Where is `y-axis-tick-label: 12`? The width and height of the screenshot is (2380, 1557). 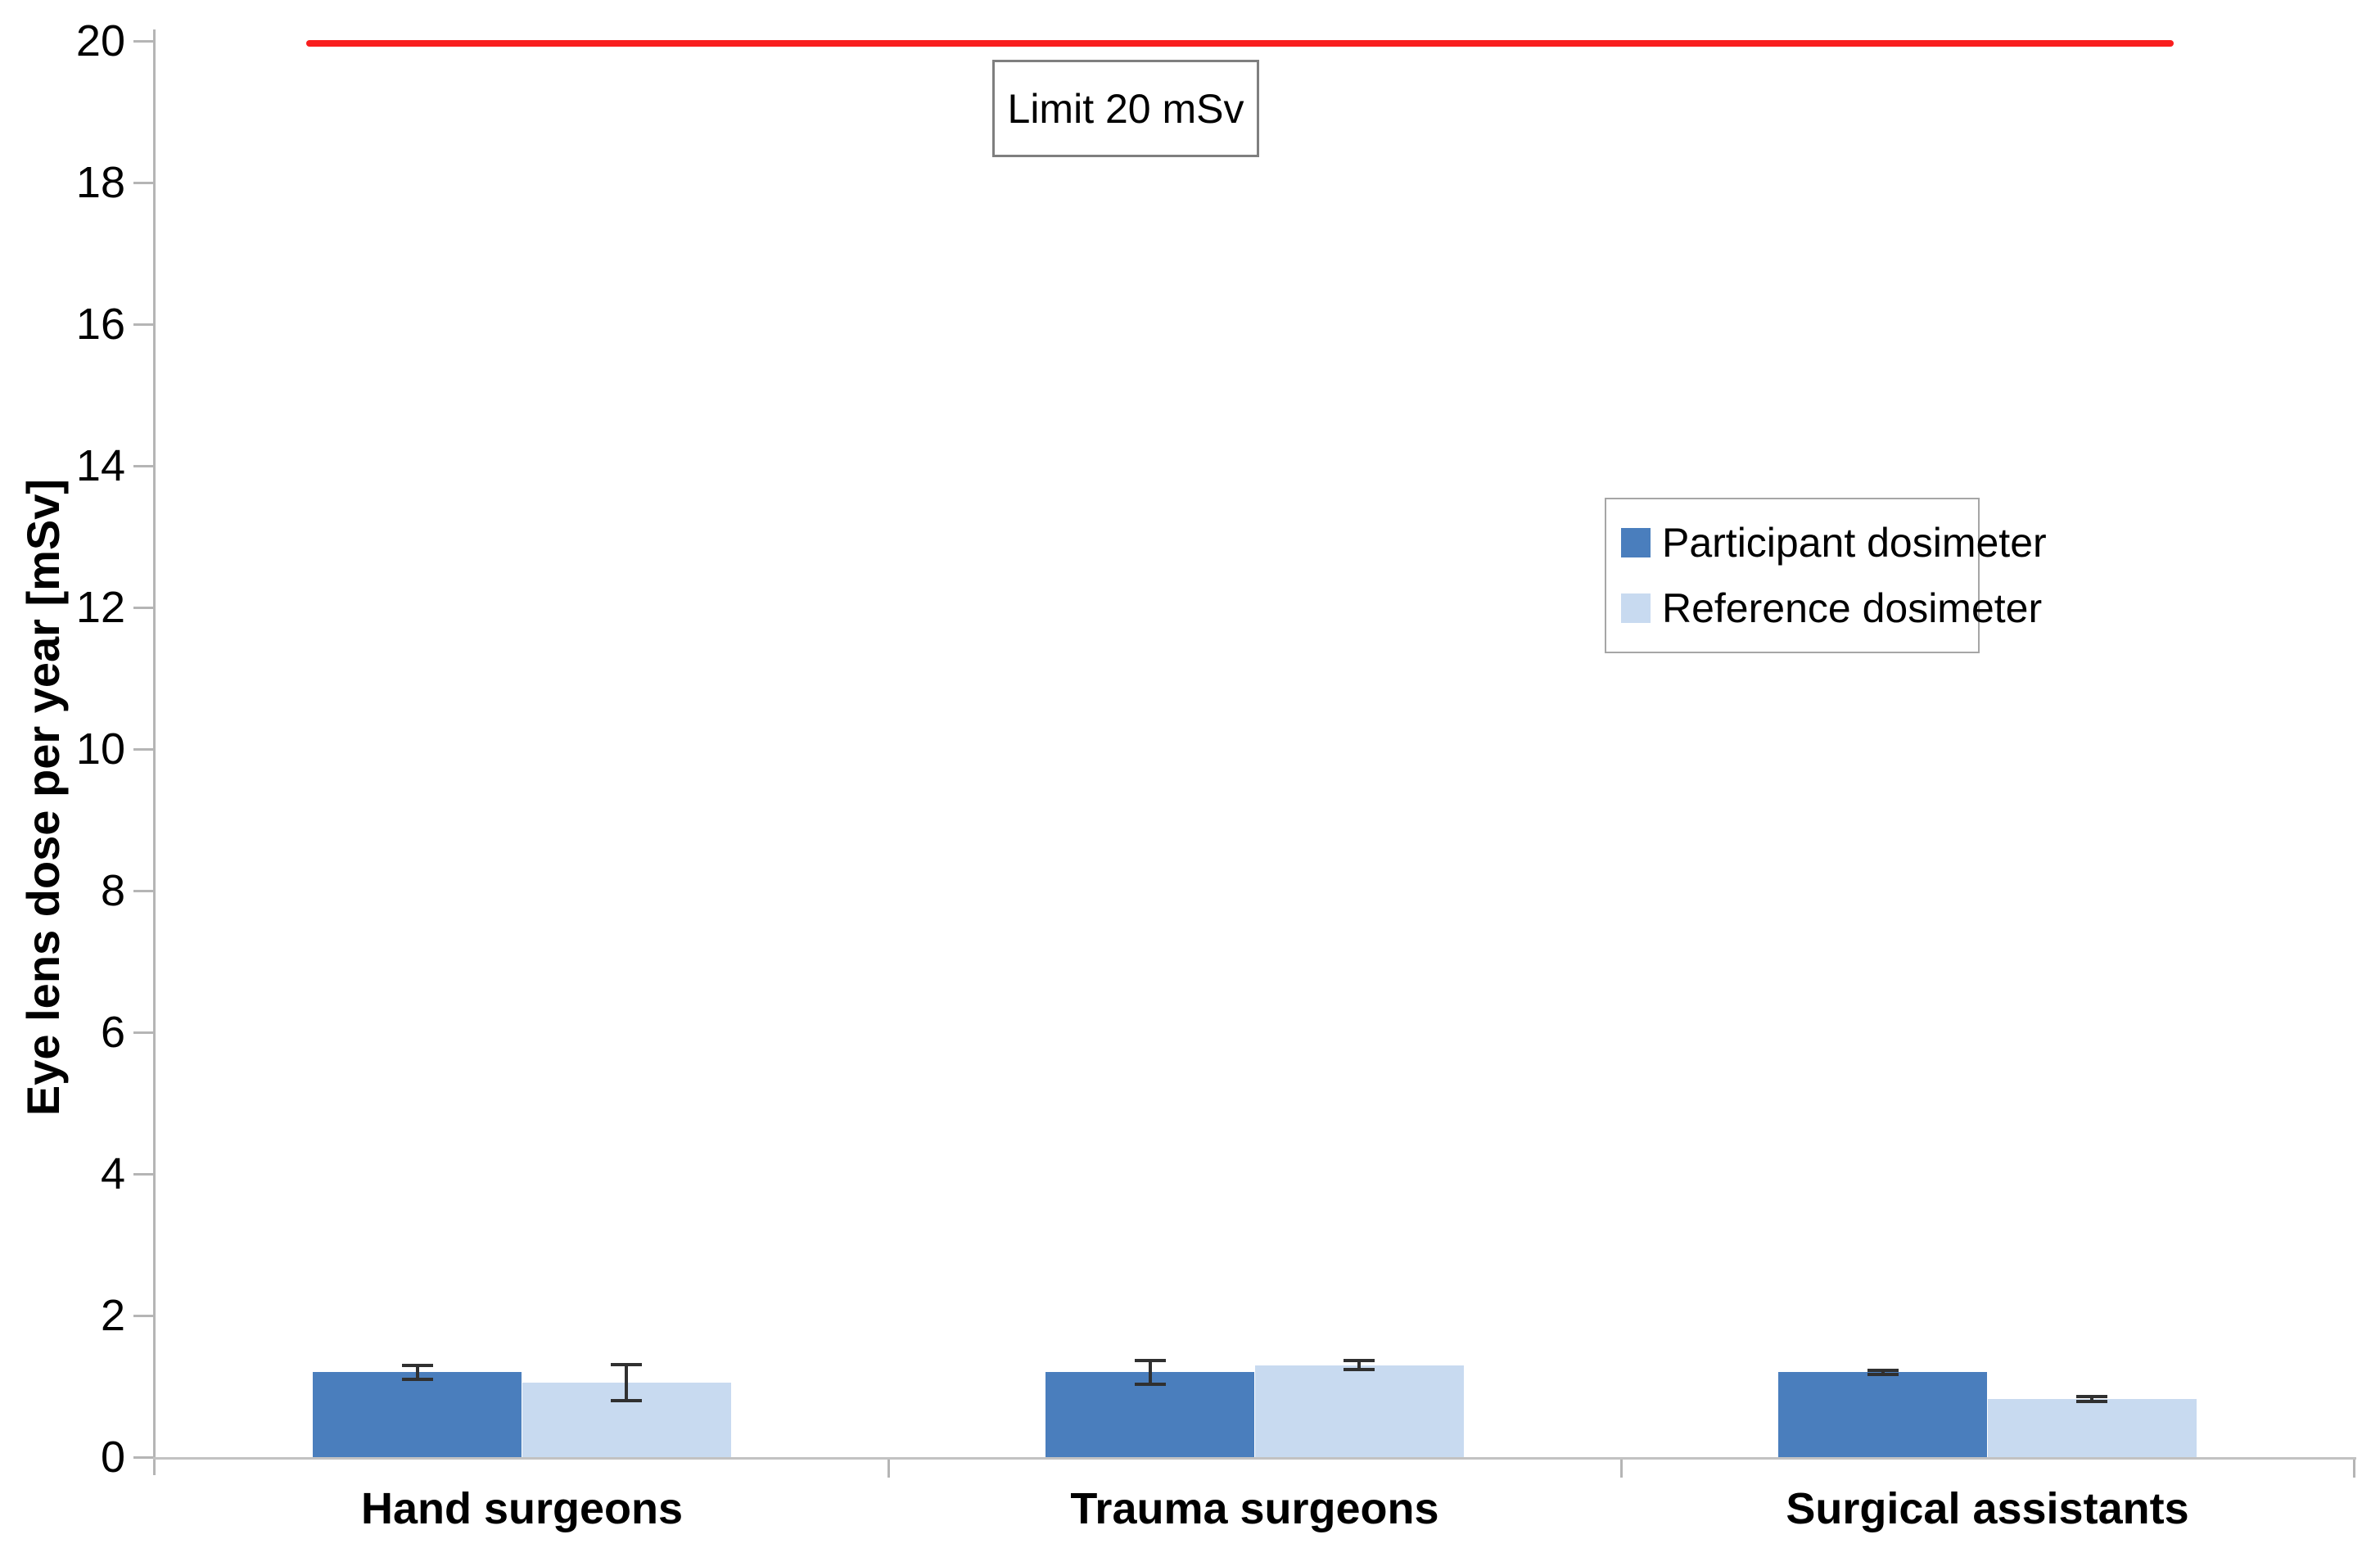
y-axis-tick-label: 12 is located at coordinates (100, 607).